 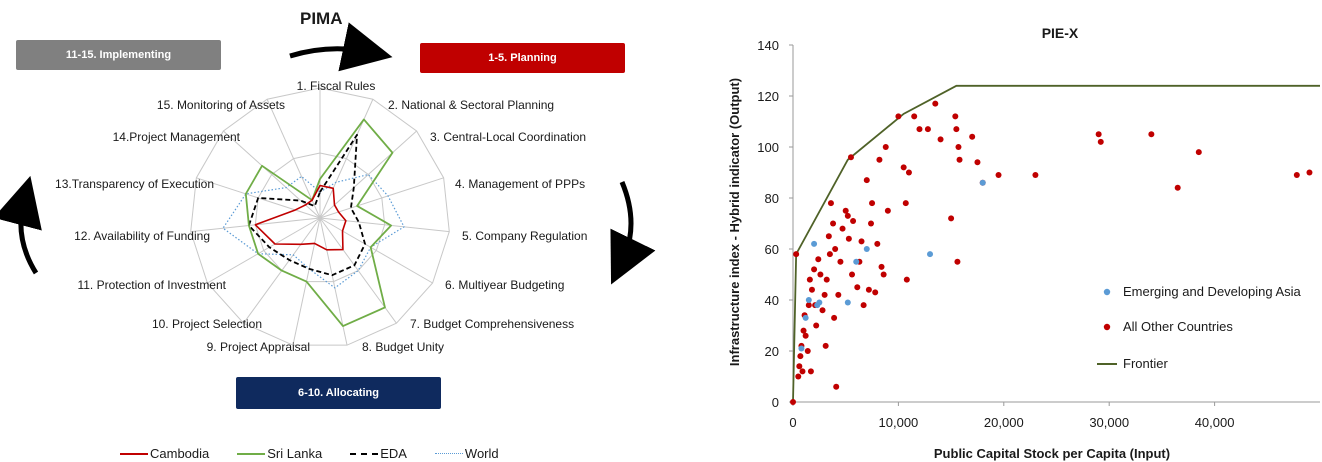 What do you see at coordinates (21, 225) in the screenshot?
I see `cycle-arrow-left` at bounding box center [21, 225].